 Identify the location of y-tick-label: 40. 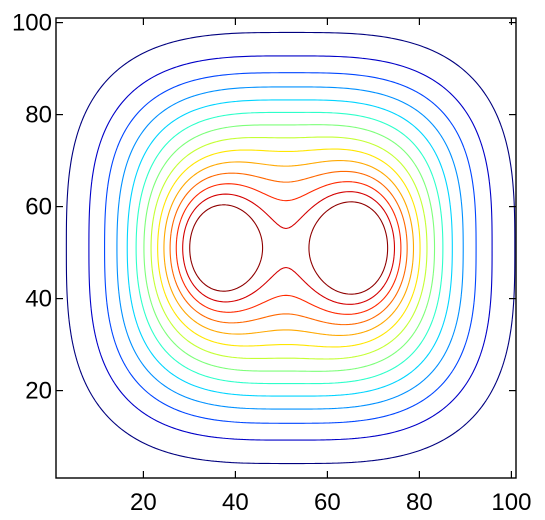
(38, 299).